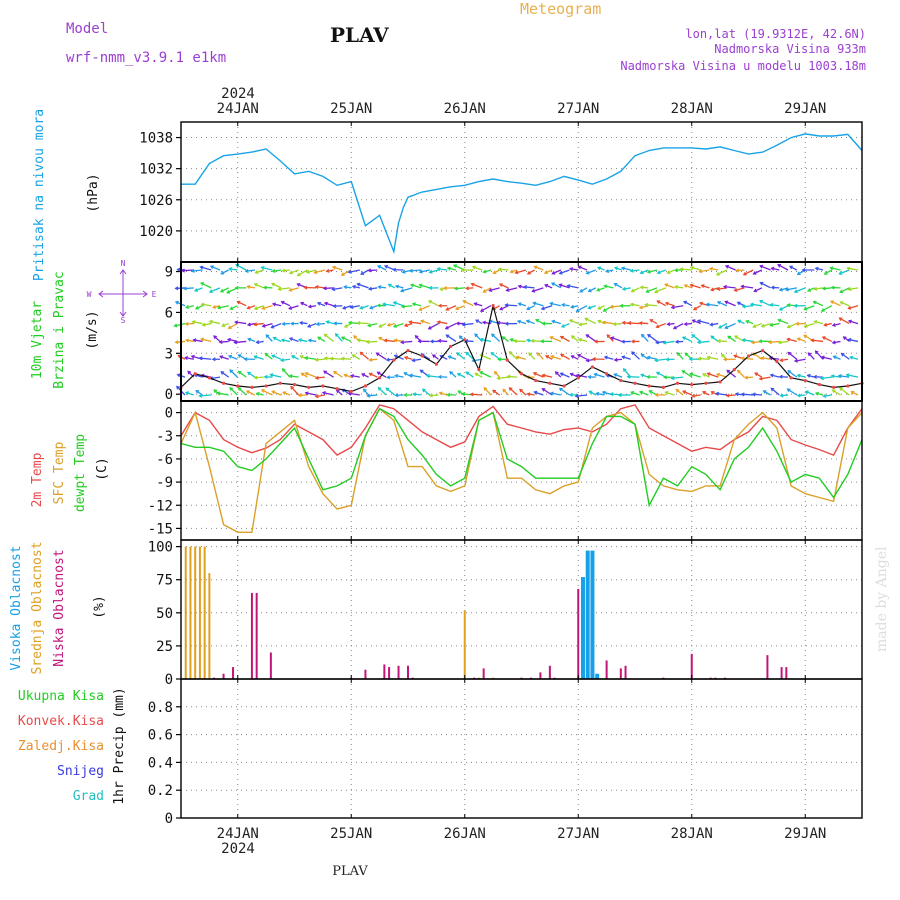 Image resolution: width=900 pixels, height=900 pixels. I want to click on top-day-label: 29JAN, so click(805, 109).